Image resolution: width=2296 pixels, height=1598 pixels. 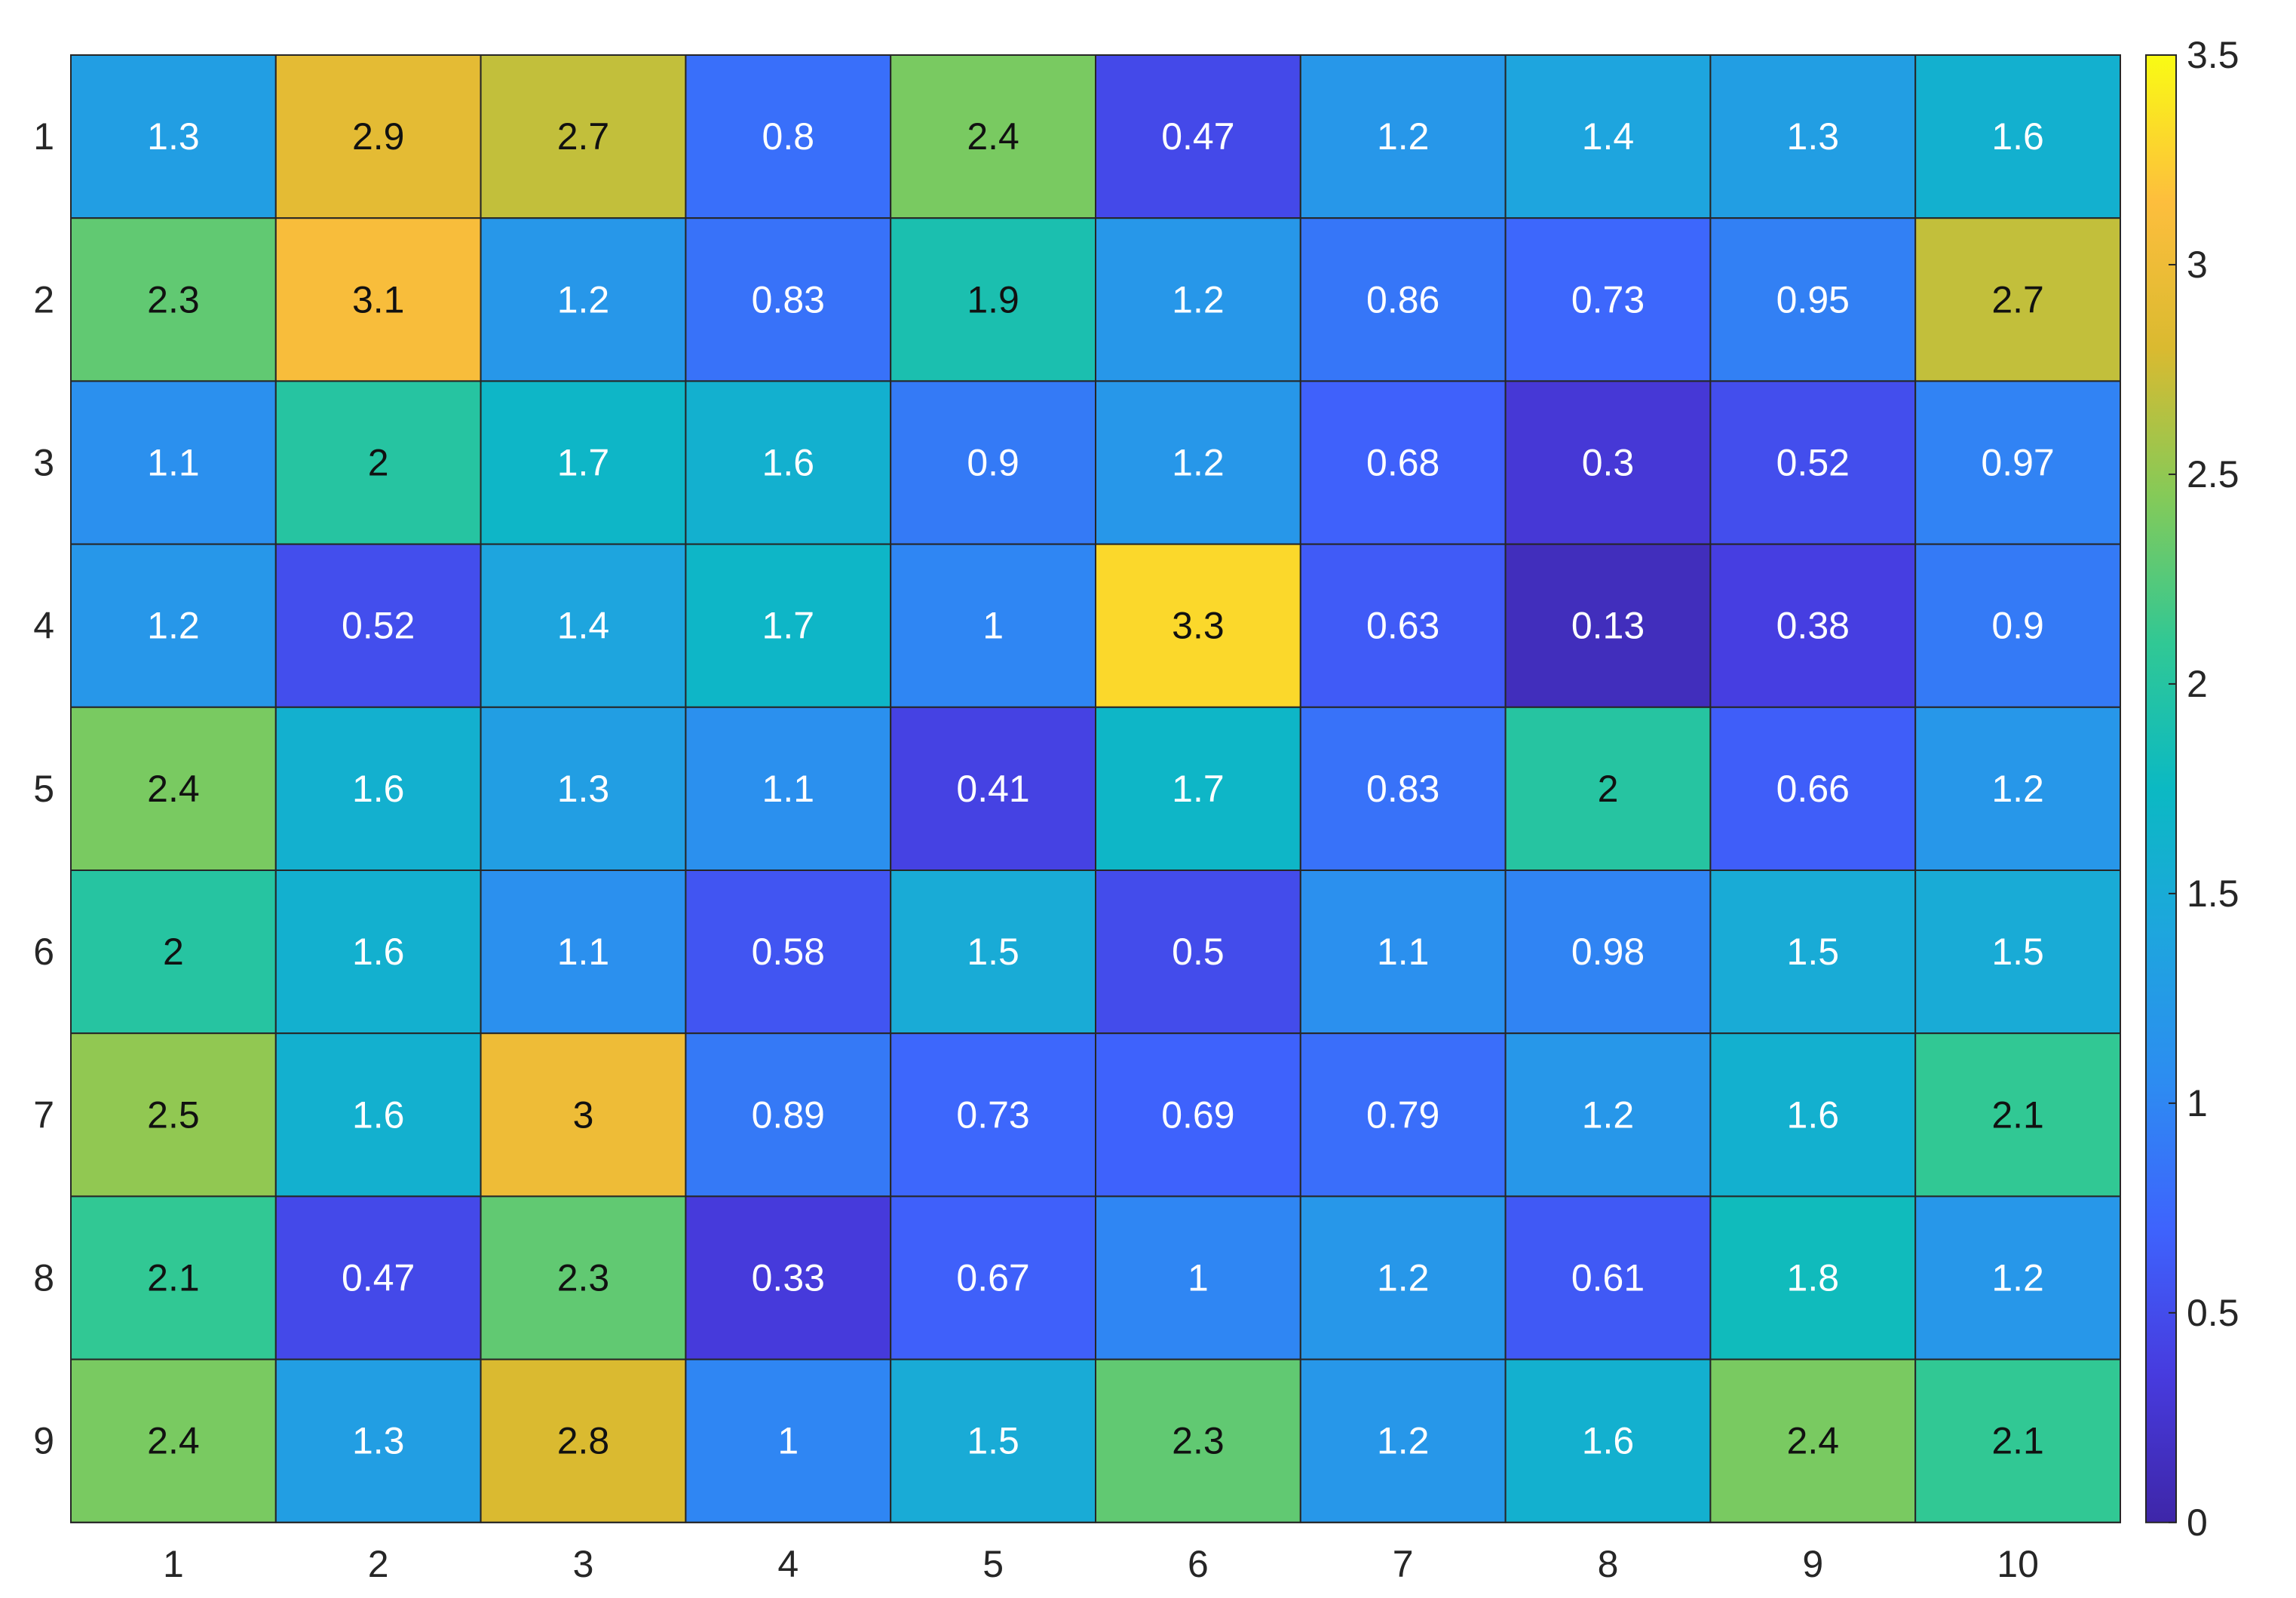 What do you see at coordinates (2192, 789) in the screenshot?
I see `colorbar: 0 0.5 1 1.5 2 2.5 3 3.5` at bounding box center [2192, 789].